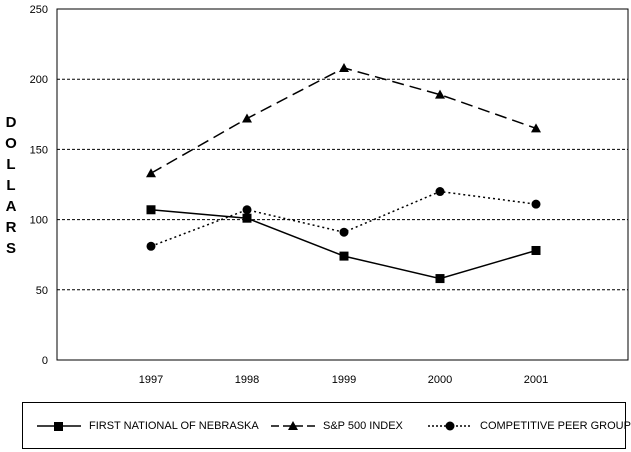 The width and height of the screenshot is (631, 452). What do you see at coordinates (39, 150) in the screenshot?
I see `y-tick-label: 150` at bounding box center [39, 150].